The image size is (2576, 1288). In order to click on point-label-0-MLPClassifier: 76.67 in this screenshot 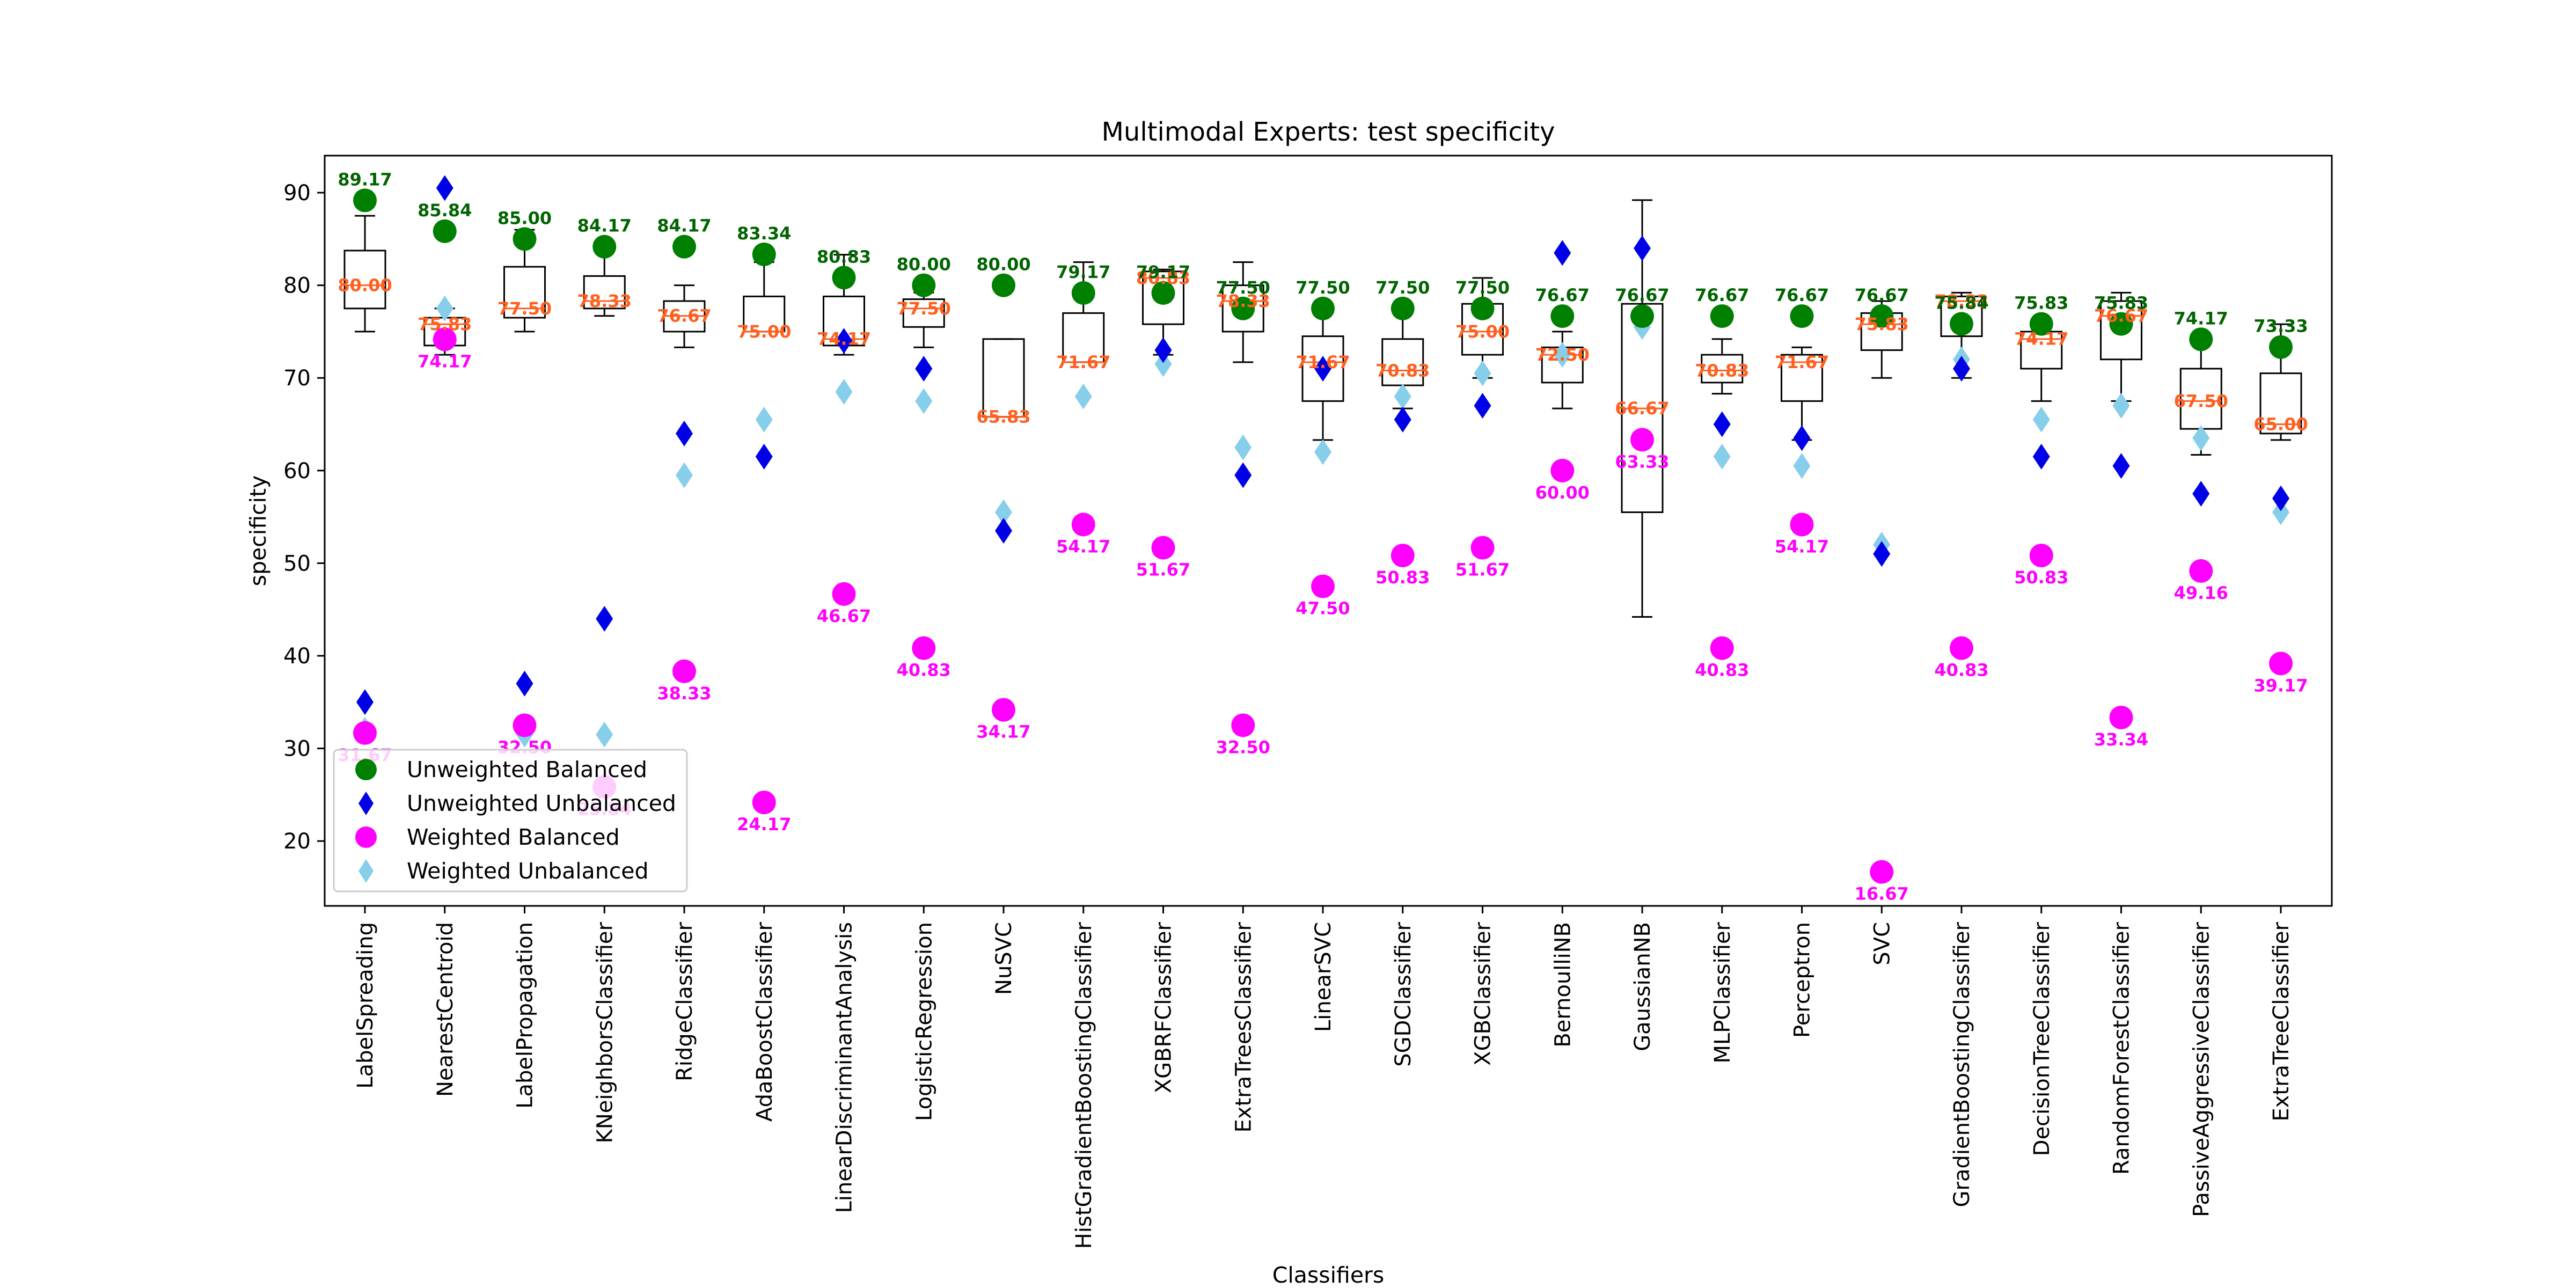, I will do `click(1722, 295)`.